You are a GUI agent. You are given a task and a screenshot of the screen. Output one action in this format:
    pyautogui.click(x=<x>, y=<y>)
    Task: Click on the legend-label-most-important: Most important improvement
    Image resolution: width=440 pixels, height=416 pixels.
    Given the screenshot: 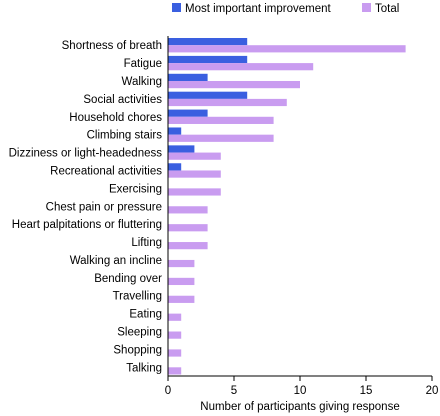 What is the action you would take?
    pyautogui.click(x=258, y=9)
    